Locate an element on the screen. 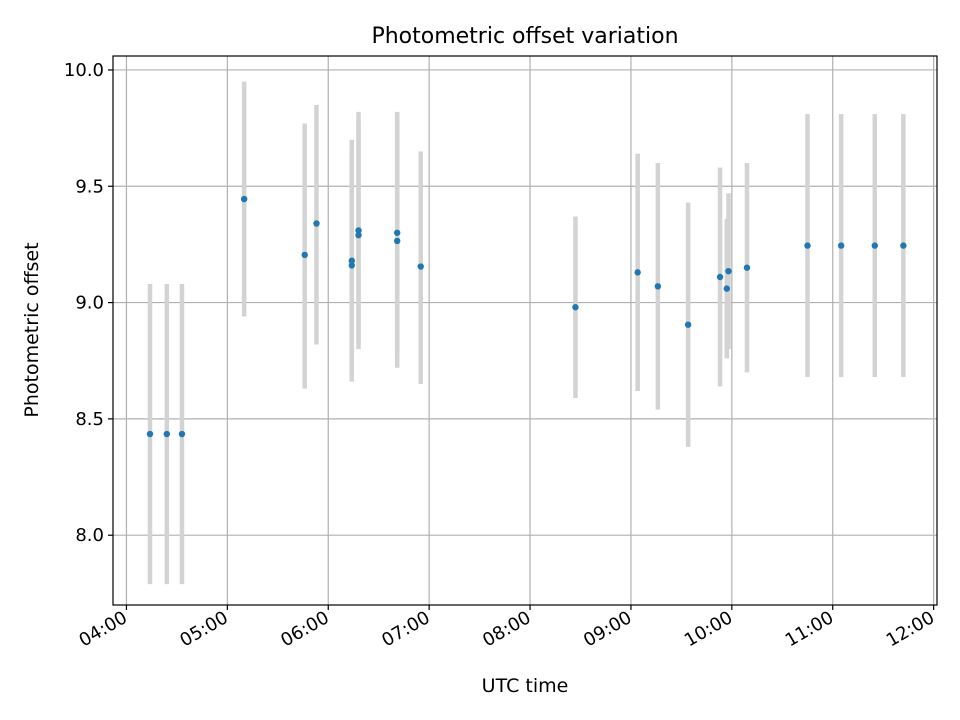  y-tick-label: 10.0 is located at coordinates (84, 70).